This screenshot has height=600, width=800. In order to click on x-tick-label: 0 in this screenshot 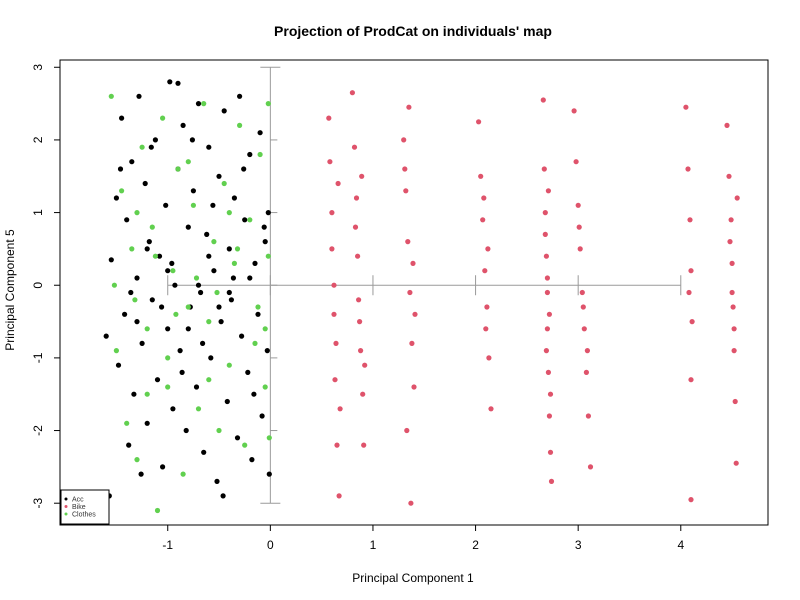, I will do `click(270, 545)`.